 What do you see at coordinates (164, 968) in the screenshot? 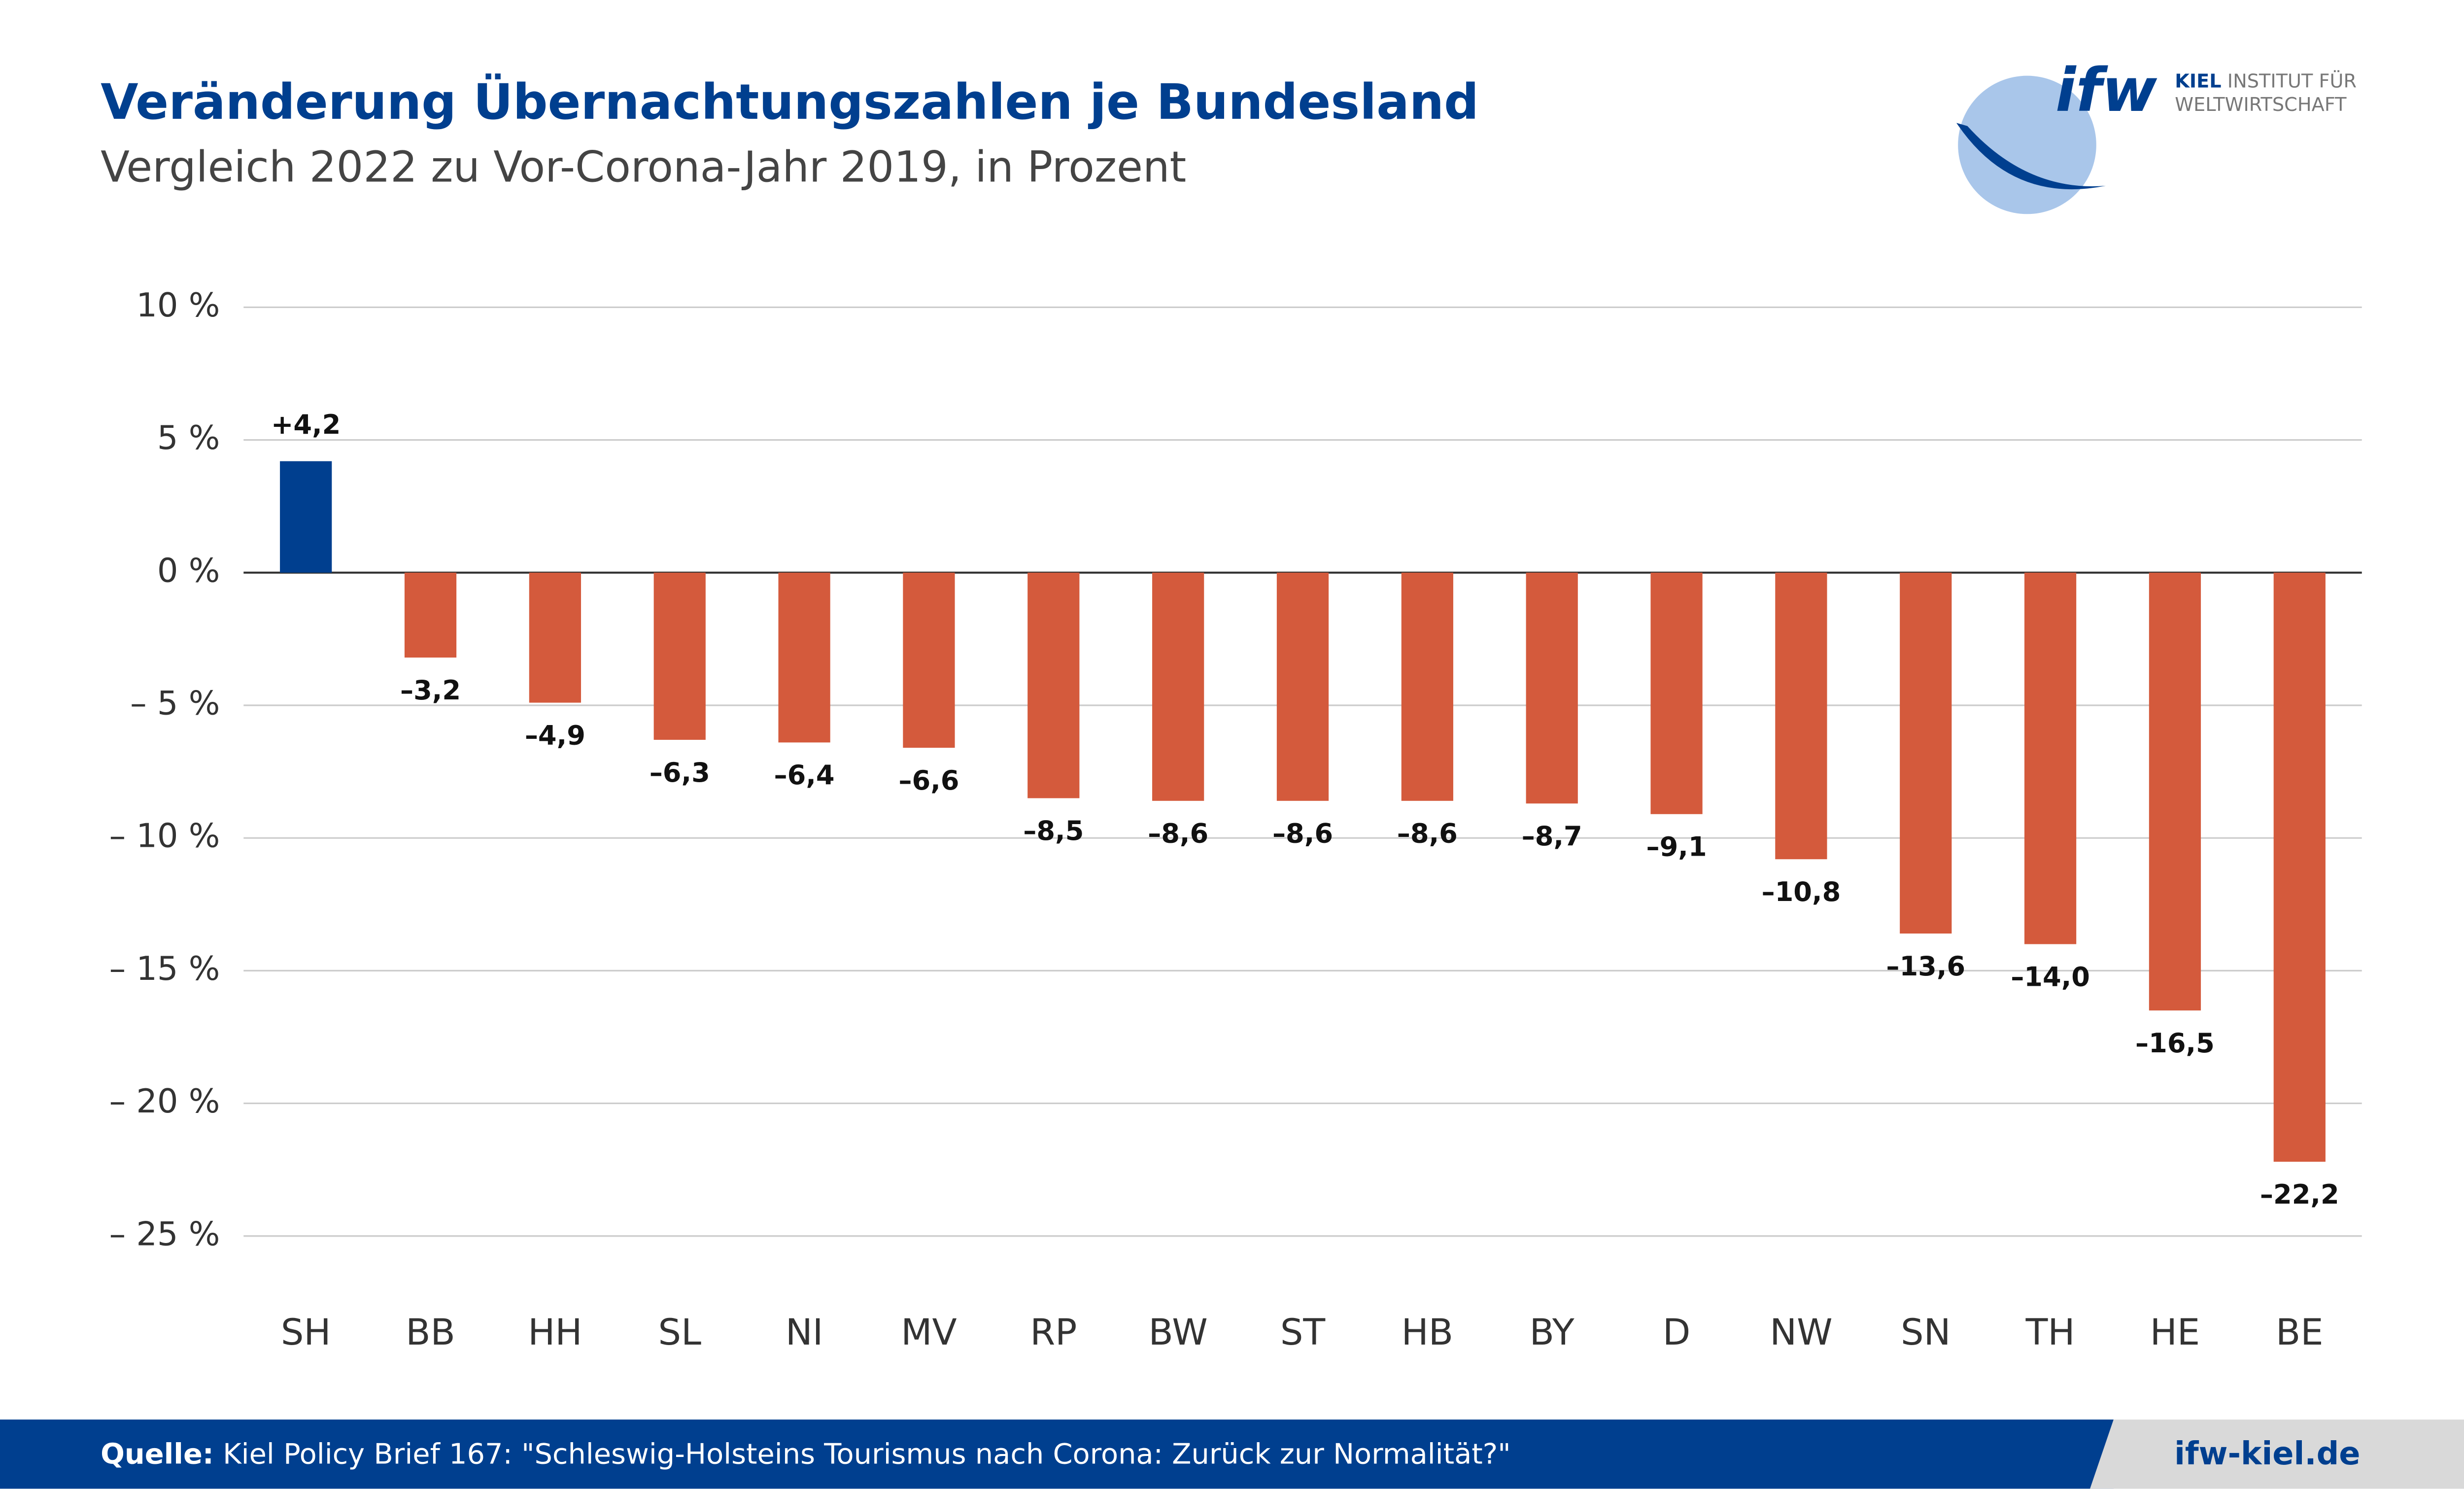
I see `y-tick-label: – 15 %` at bounding box center [164, 968].